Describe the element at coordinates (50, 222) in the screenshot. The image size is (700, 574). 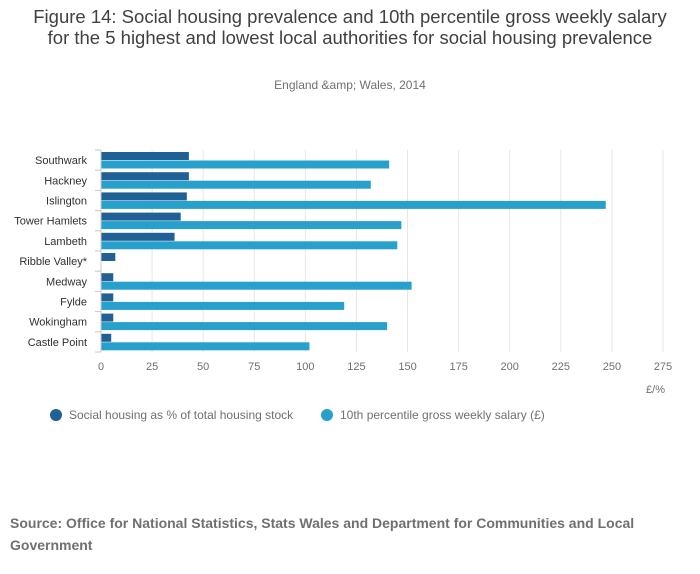
I see `category-label: Tower Hamlets` at that location.